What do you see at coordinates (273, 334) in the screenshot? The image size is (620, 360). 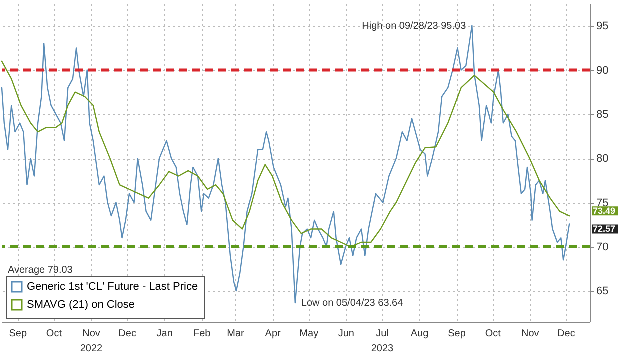 I see `x-tick-label: Apr` at bounding box center [273, 334].